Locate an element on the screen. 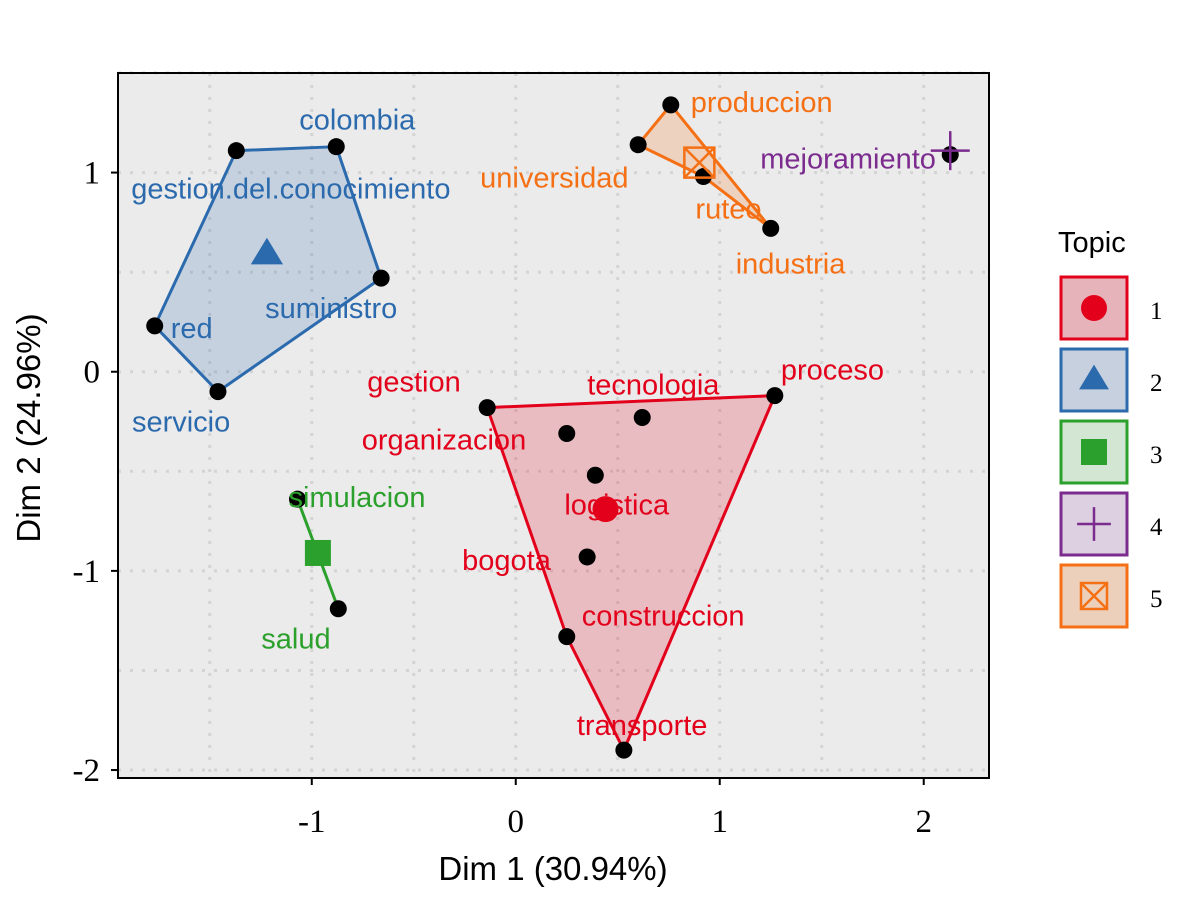 The image size is (1200, 900). point-universidad is located at coordinates (638, 145).